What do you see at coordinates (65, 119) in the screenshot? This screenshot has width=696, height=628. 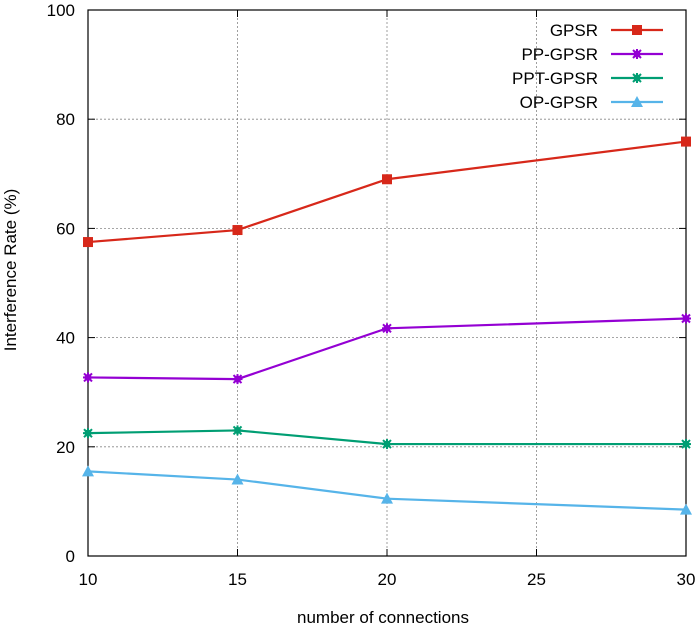 I see `y-tick-label: 80` at bounding box center [65, 119].